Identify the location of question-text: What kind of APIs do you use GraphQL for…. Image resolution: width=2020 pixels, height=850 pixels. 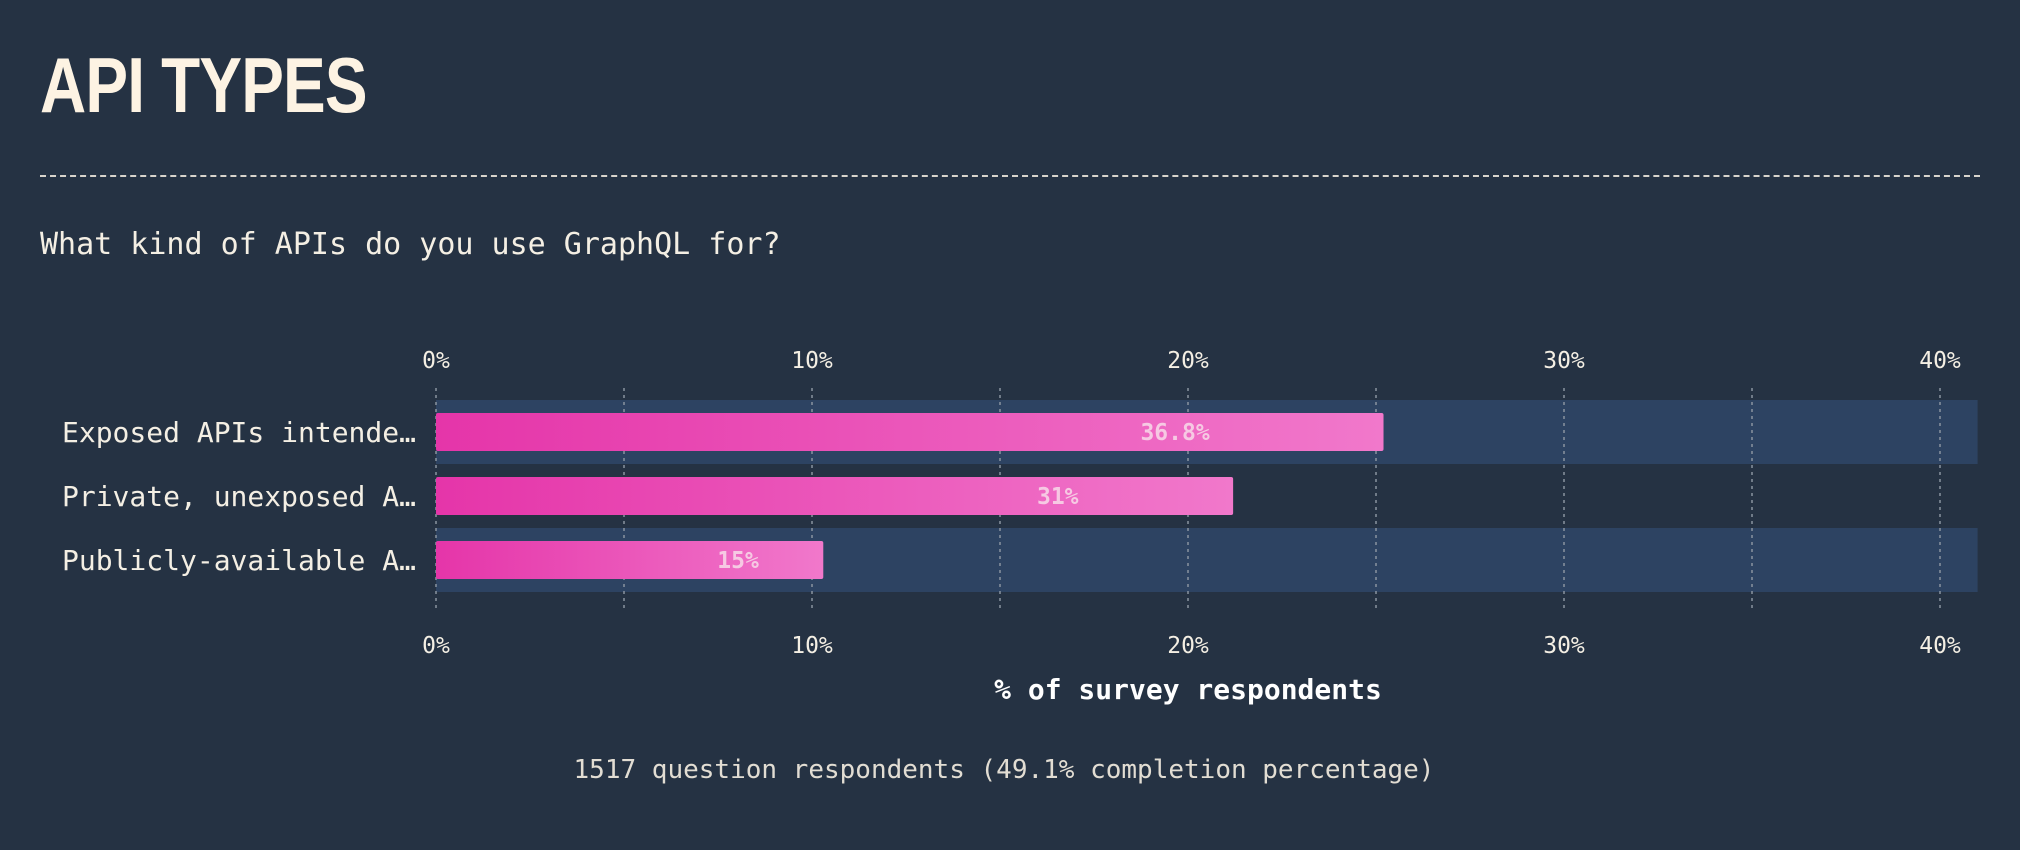
(410, 244).